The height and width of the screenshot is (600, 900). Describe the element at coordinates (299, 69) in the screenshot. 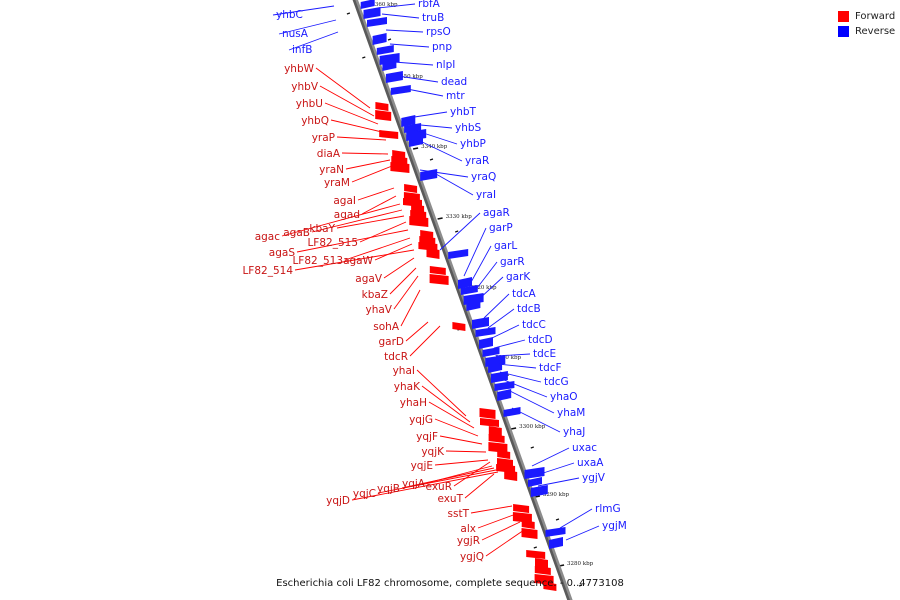

I see `forward-gene-label: yhbW` at that location.